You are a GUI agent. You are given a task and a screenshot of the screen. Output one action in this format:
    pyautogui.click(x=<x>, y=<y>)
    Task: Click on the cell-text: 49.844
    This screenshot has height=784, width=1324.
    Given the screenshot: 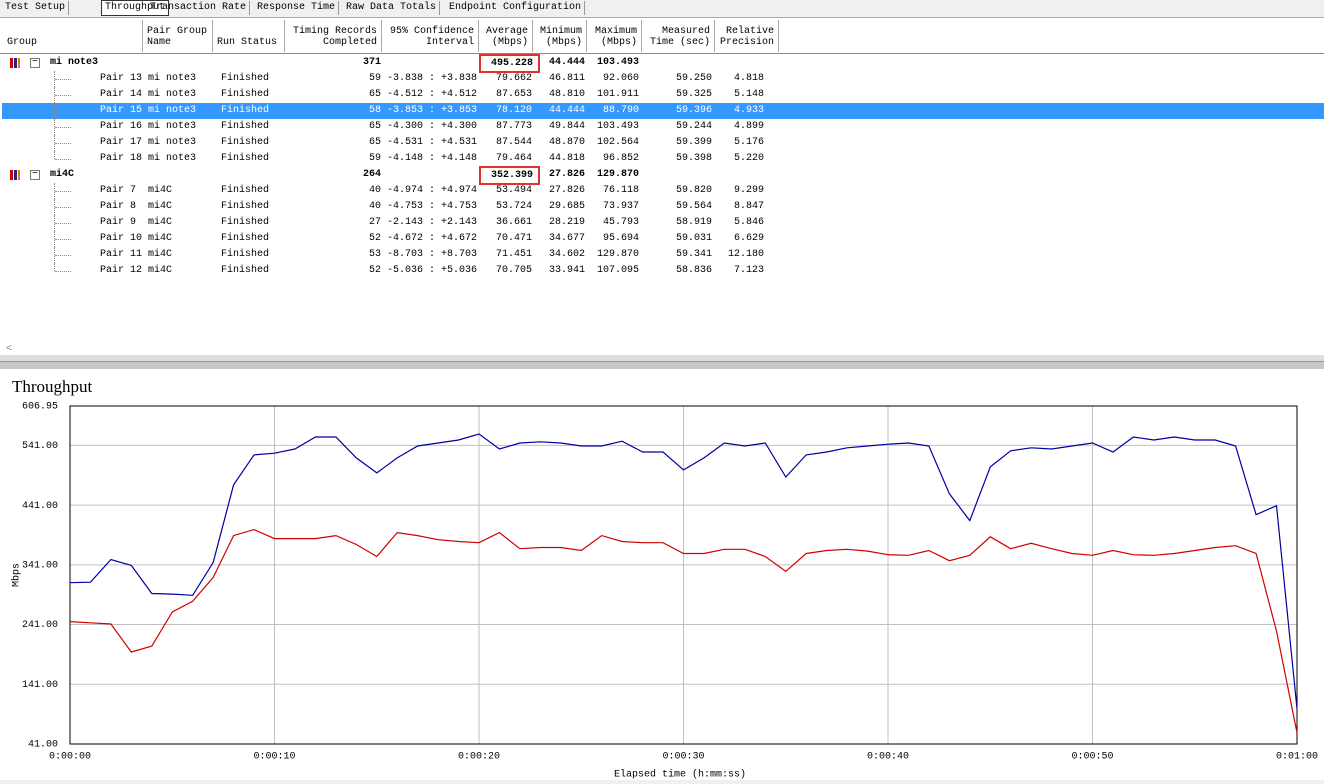 What is the action you would take?
    pyautogui.click(x=566, y=126)
    